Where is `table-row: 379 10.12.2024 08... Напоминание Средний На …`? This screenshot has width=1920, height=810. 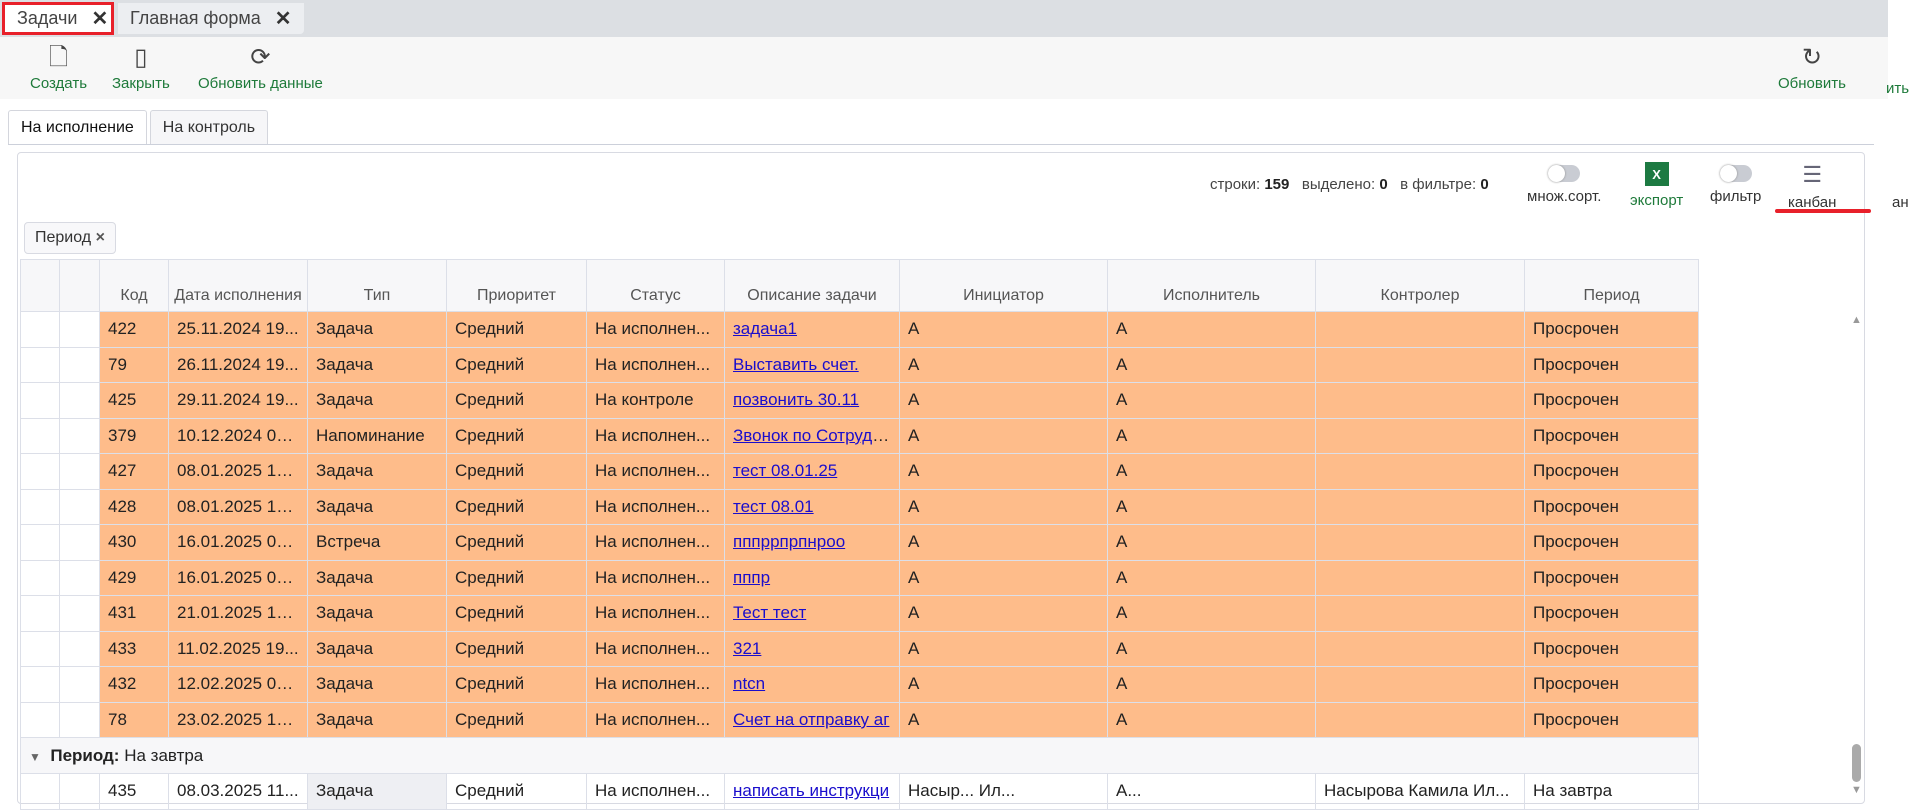
table-row: 379 10.12.2024 08... Напоминание Средний На … is located at coordinates (859, 435).